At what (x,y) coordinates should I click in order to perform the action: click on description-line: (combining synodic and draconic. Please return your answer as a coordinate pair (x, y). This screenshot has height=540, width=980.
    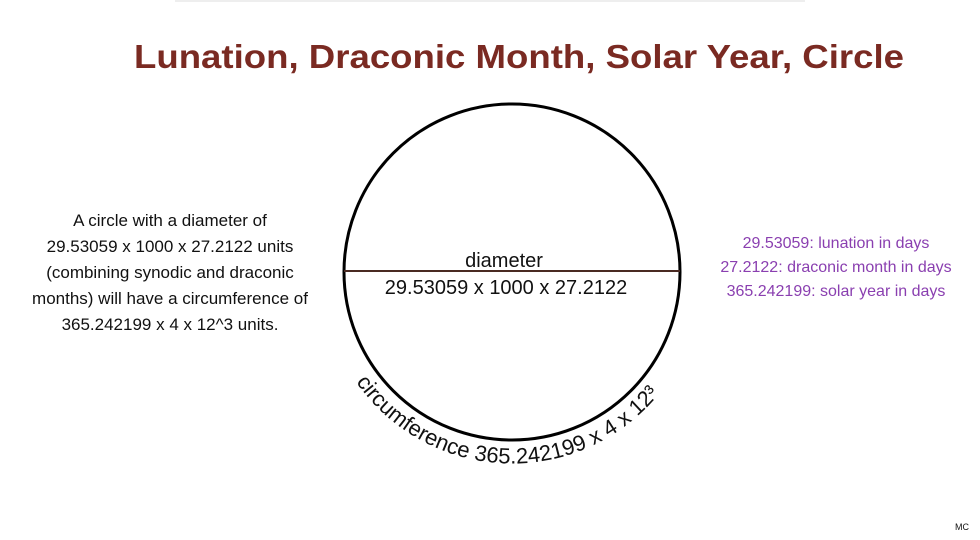
    Looking at the image, I should click on (170, 272).